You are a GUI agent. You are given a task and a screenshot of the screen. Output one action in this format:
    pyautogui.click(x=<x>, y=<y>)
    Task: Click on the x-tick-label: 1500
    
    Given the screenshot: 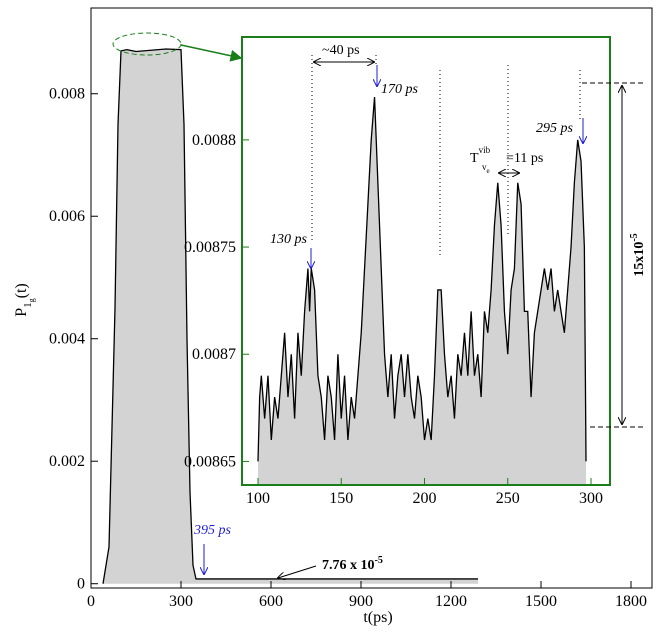 What is the action you would take?
    pyautogui.click(x=541, y=601)
    